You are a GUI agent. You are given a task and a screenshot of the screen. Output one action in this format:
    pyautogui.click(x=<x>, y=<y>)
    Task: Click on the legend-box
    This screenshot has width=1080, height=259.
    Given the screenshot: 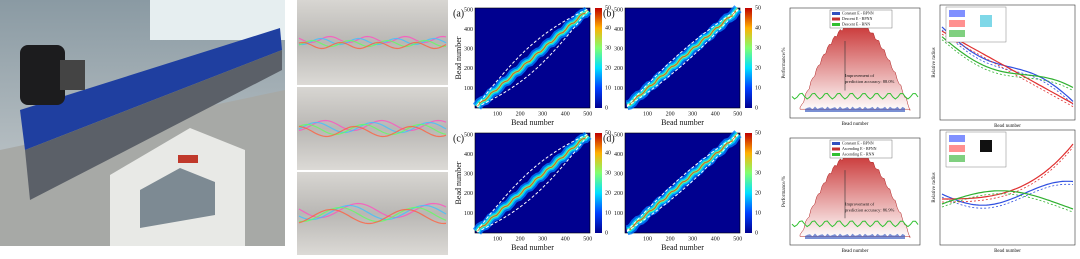 What is the action you would take?
    pyautogui.click(x=861, y=149)
    